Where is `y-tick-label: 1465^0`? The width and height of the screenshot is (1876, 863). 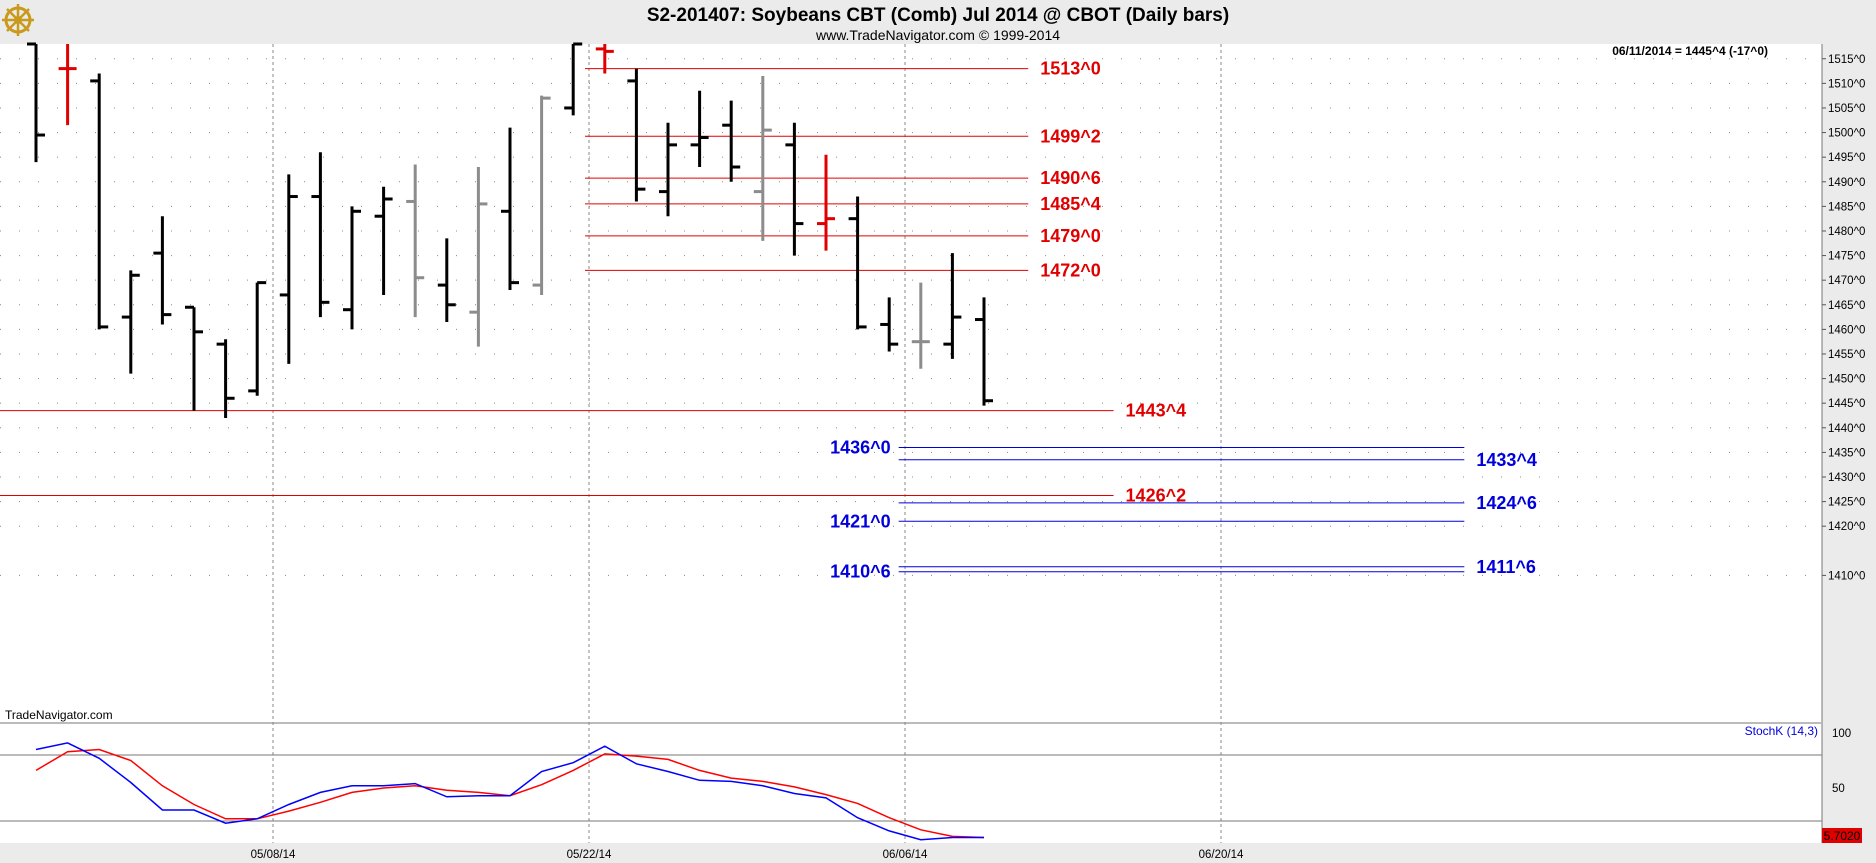
y-tick-label: 1465^0 is located at coordinates (1846, 306).